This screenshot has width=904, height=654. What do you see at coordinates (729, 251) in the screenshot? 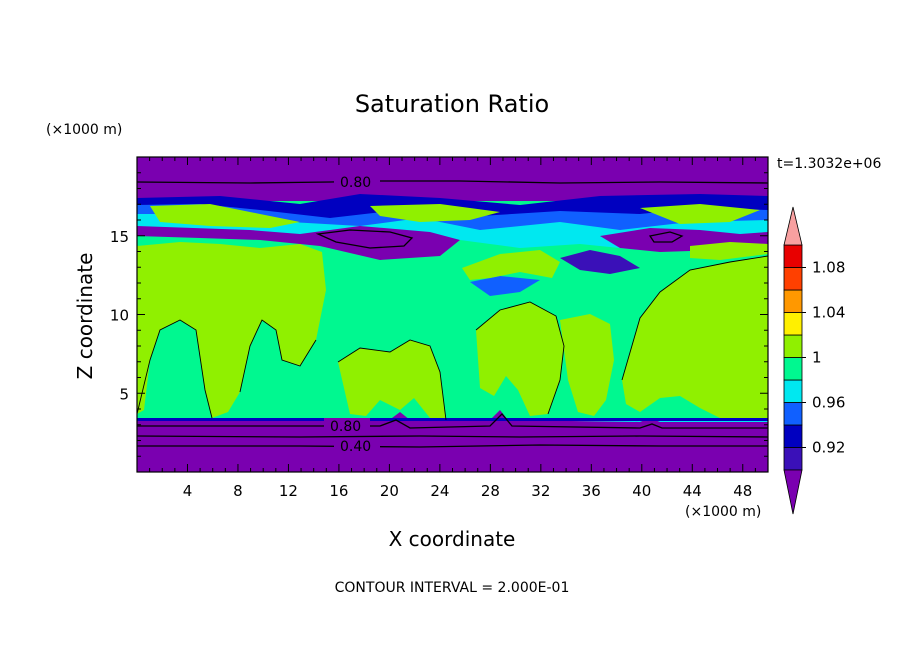
I see `field-green-right-top` at bounding box center [729, 251].